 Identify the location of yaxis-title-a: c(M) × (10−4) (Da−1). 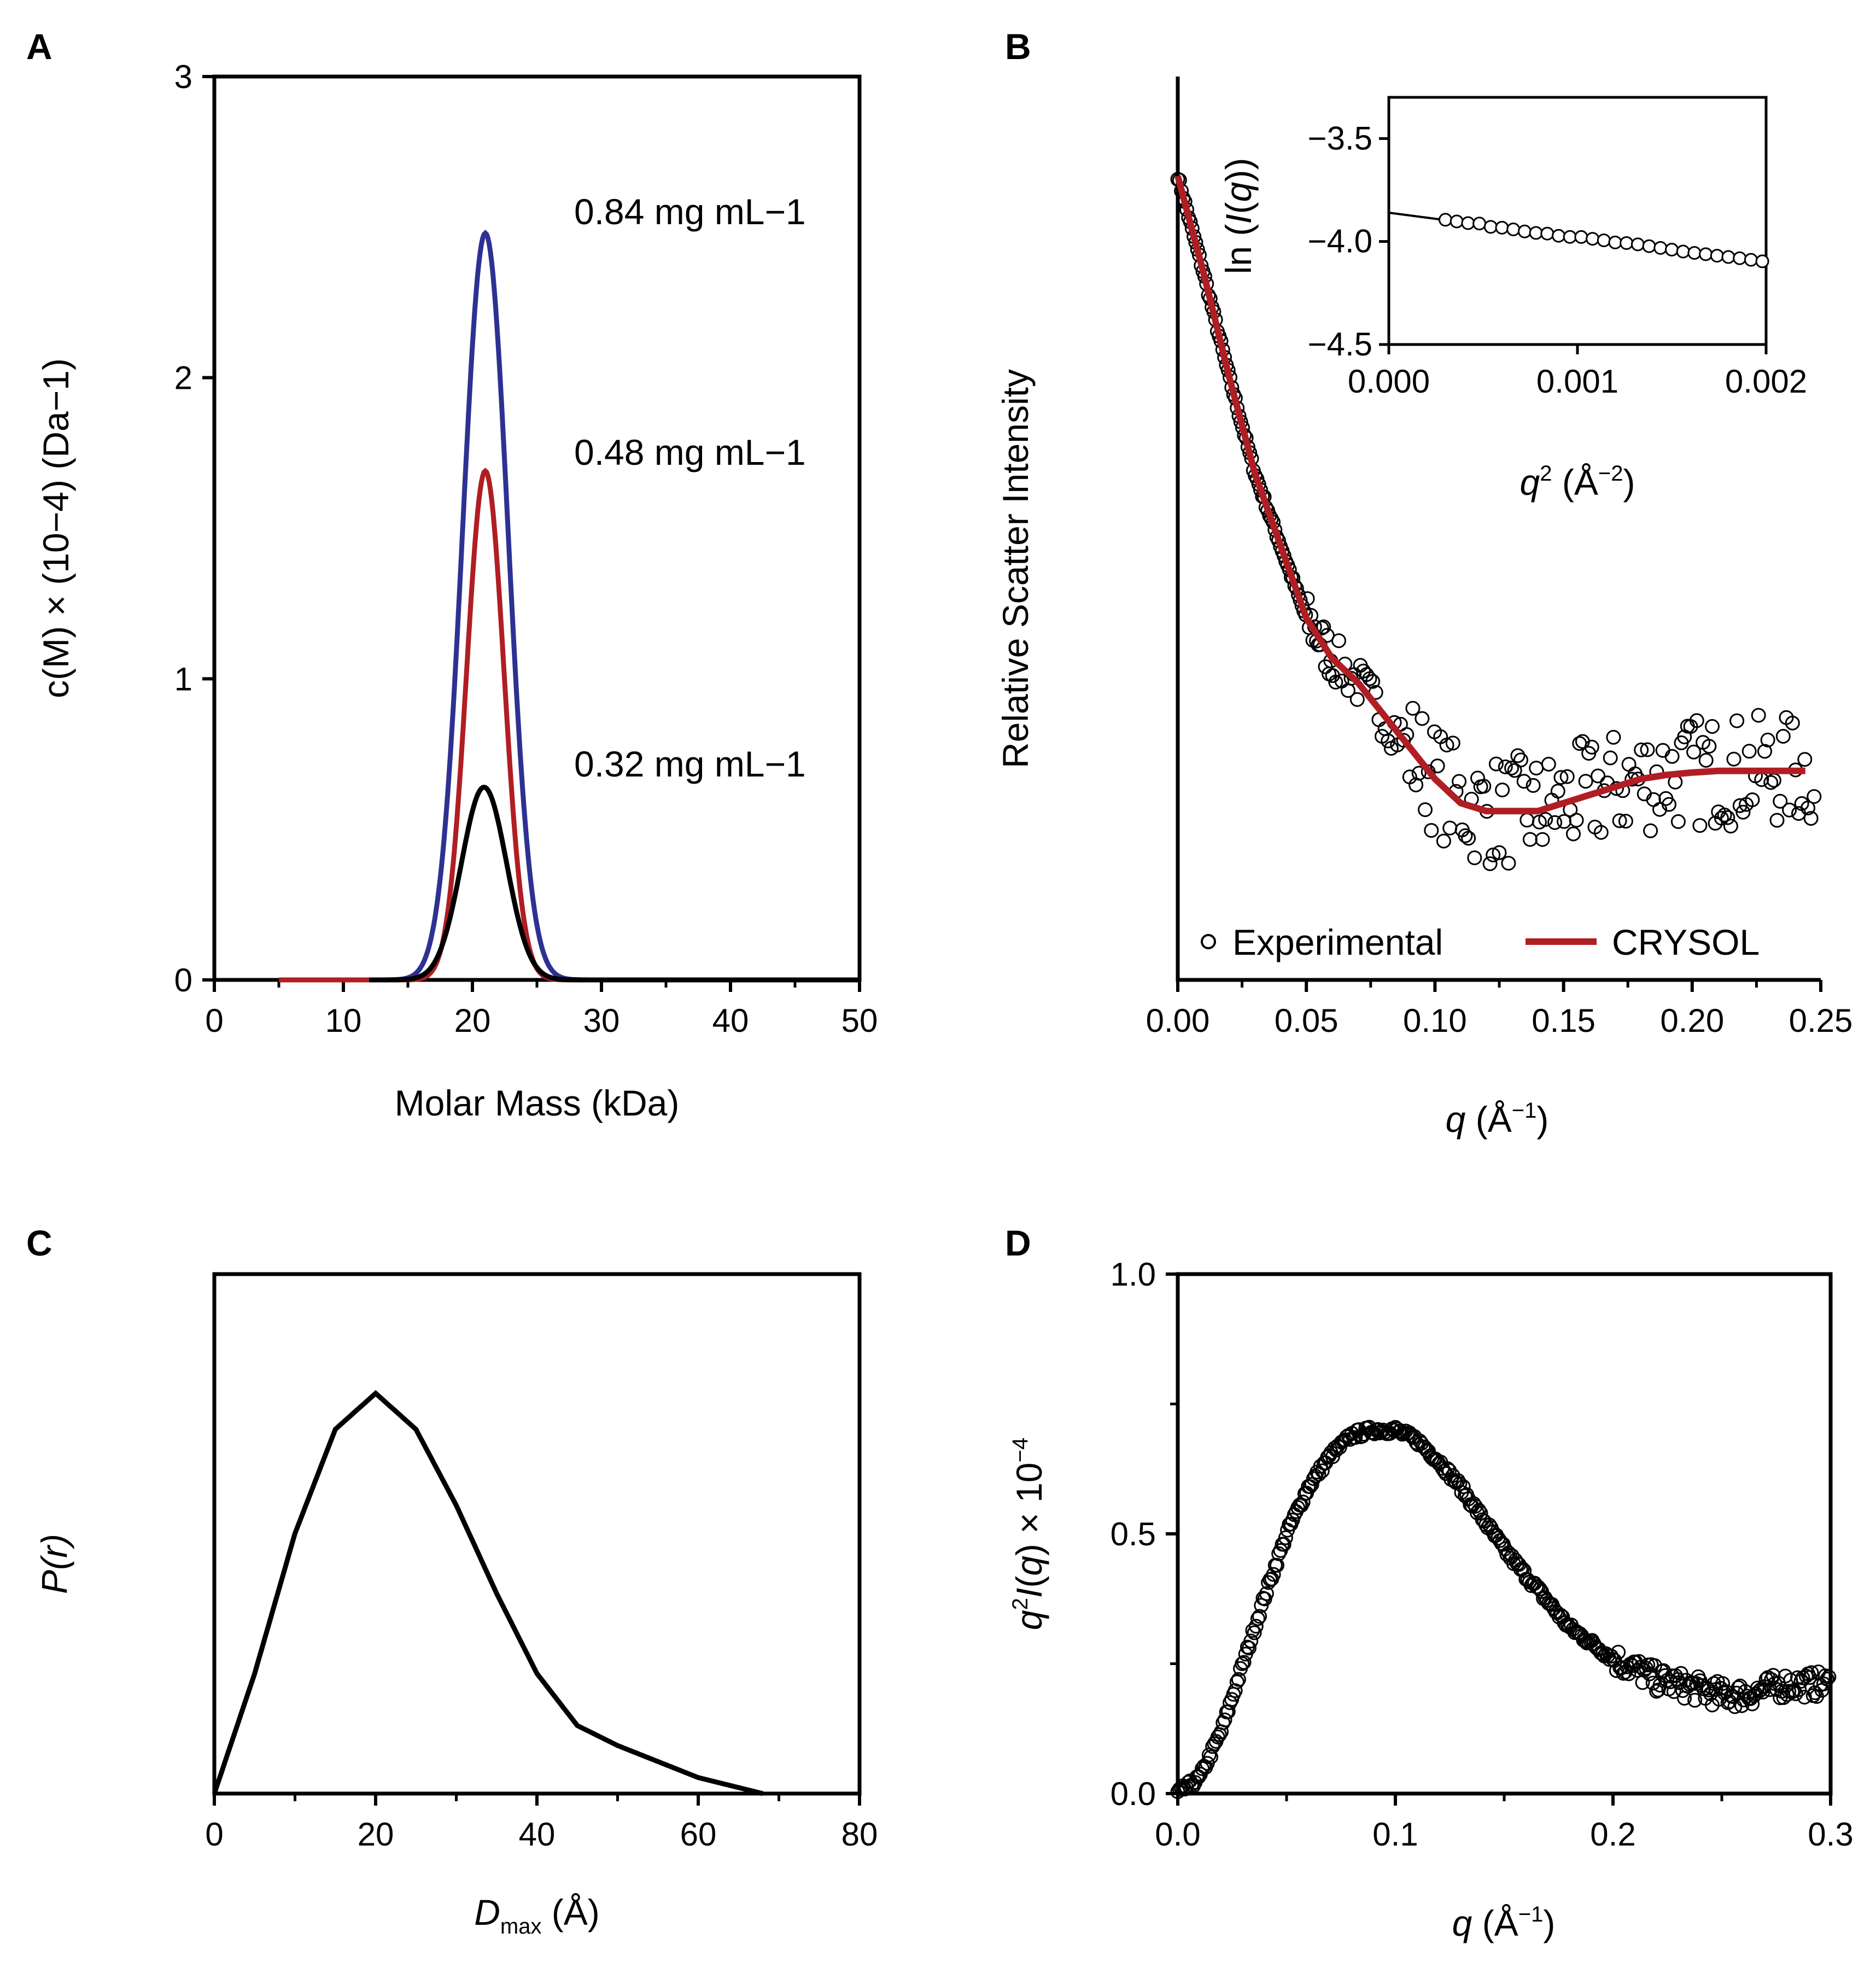
(56, 528).